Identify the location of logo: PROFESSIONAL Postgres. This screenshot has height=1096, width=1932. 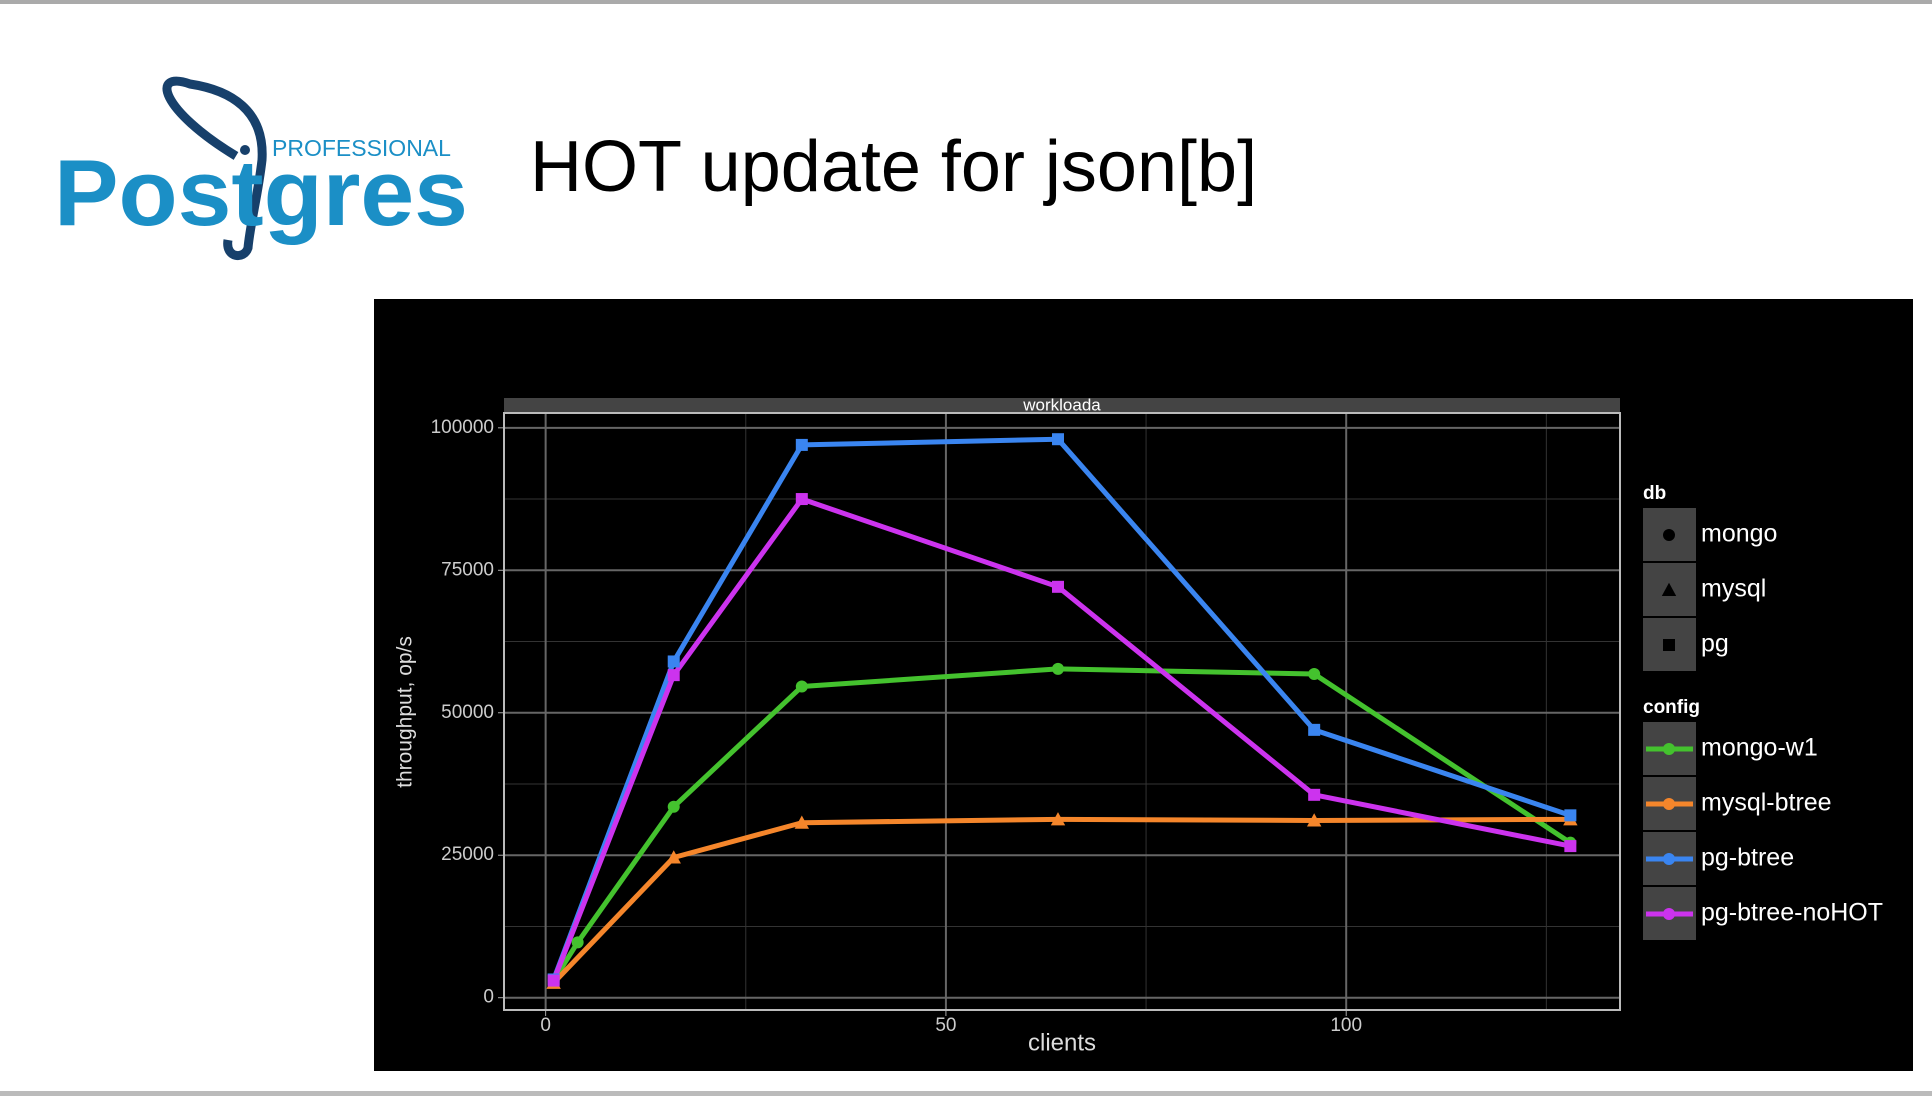
(261, 168).